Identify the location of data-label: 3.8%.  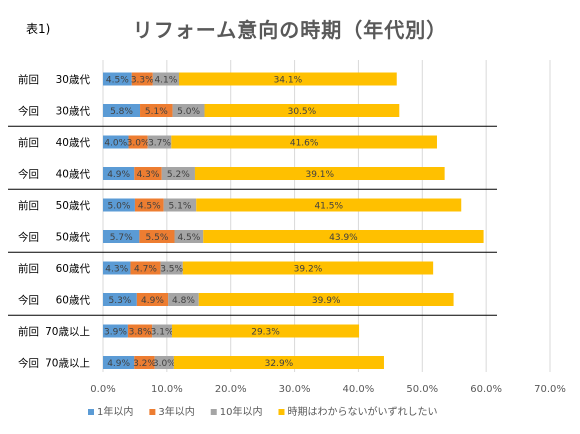
(140, 333).